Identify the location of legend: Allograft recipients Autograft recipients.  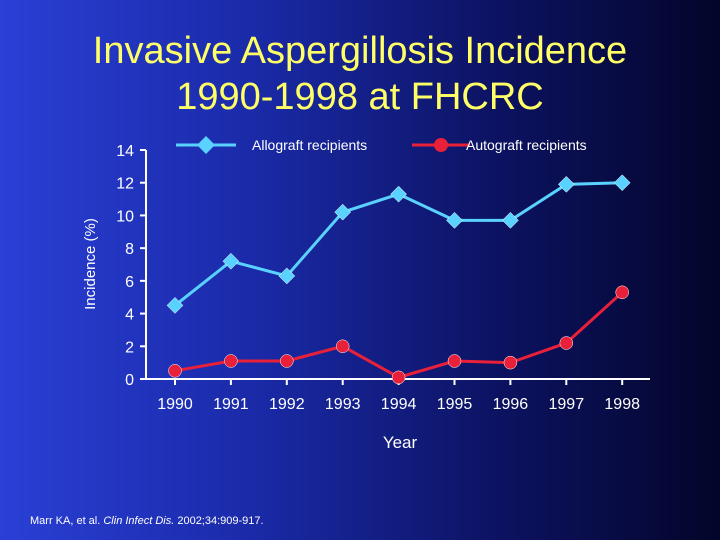
(381, 145).